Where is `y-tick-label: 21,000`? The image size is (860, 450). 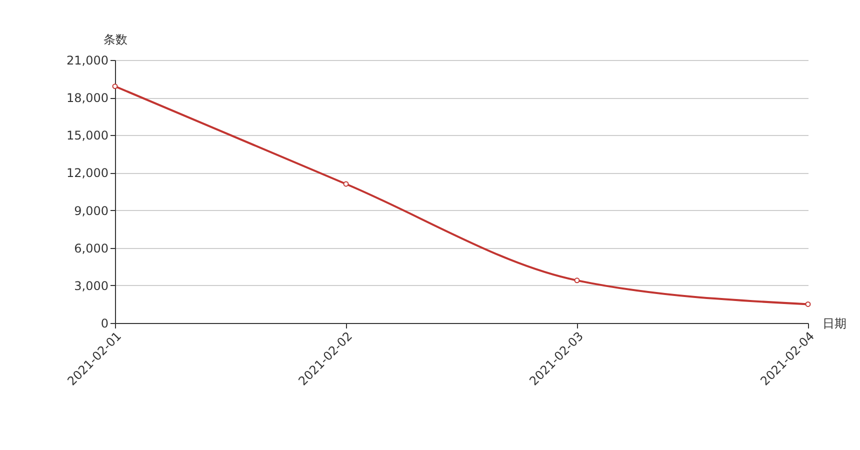
y-tick-label: 21,000 is located at coordinates (87, 61).